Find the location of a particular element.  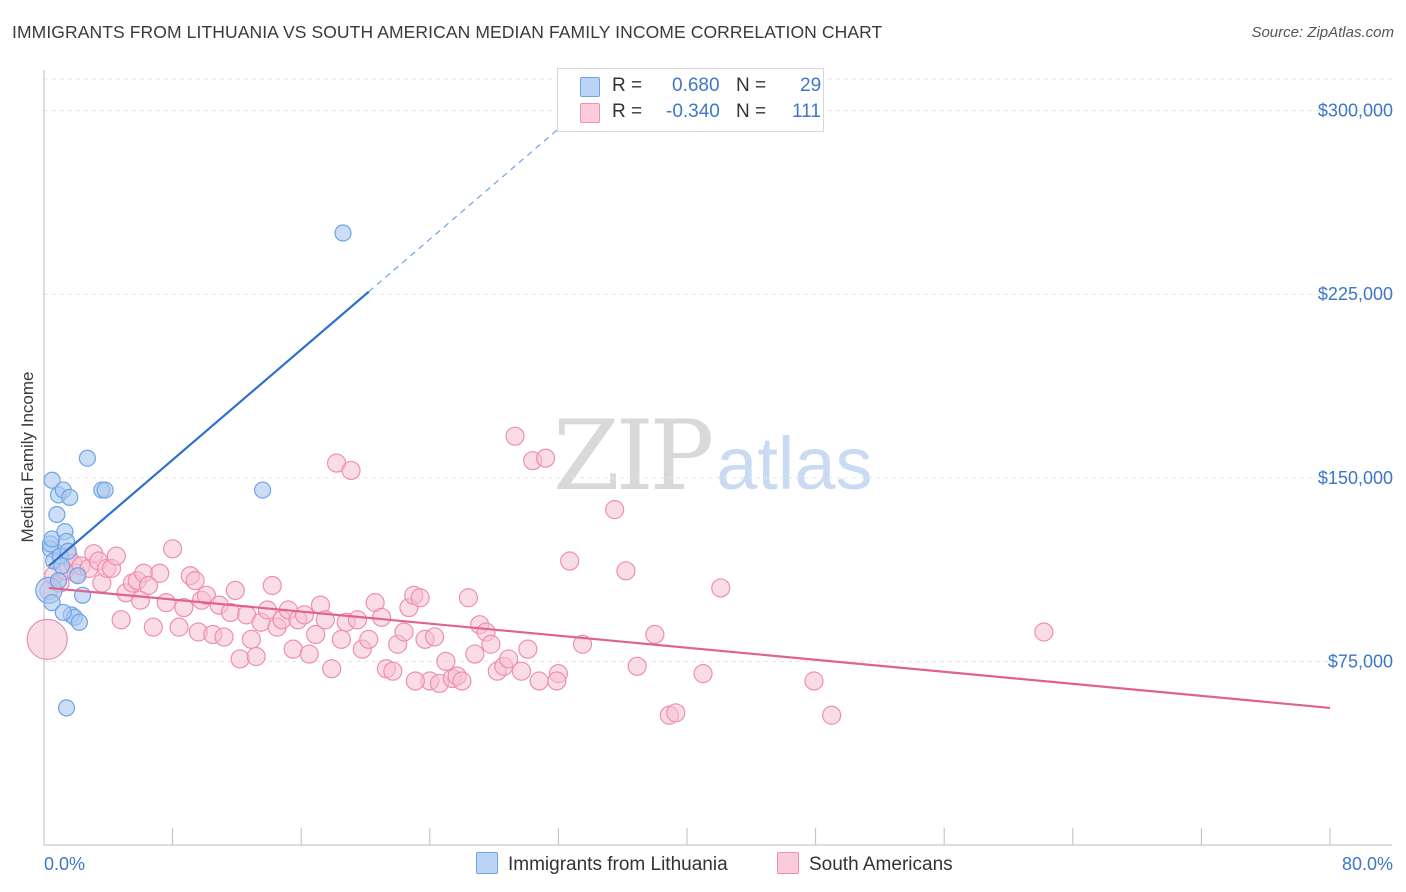

legend-r-value: -0.340 is located at coordinates (693, 111).